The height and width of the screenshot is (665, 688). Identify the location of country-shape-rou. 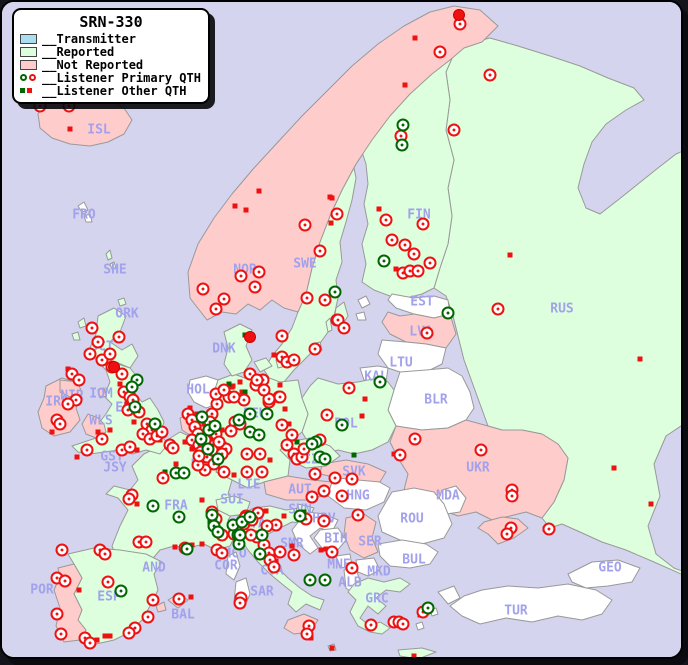
(415, 516).